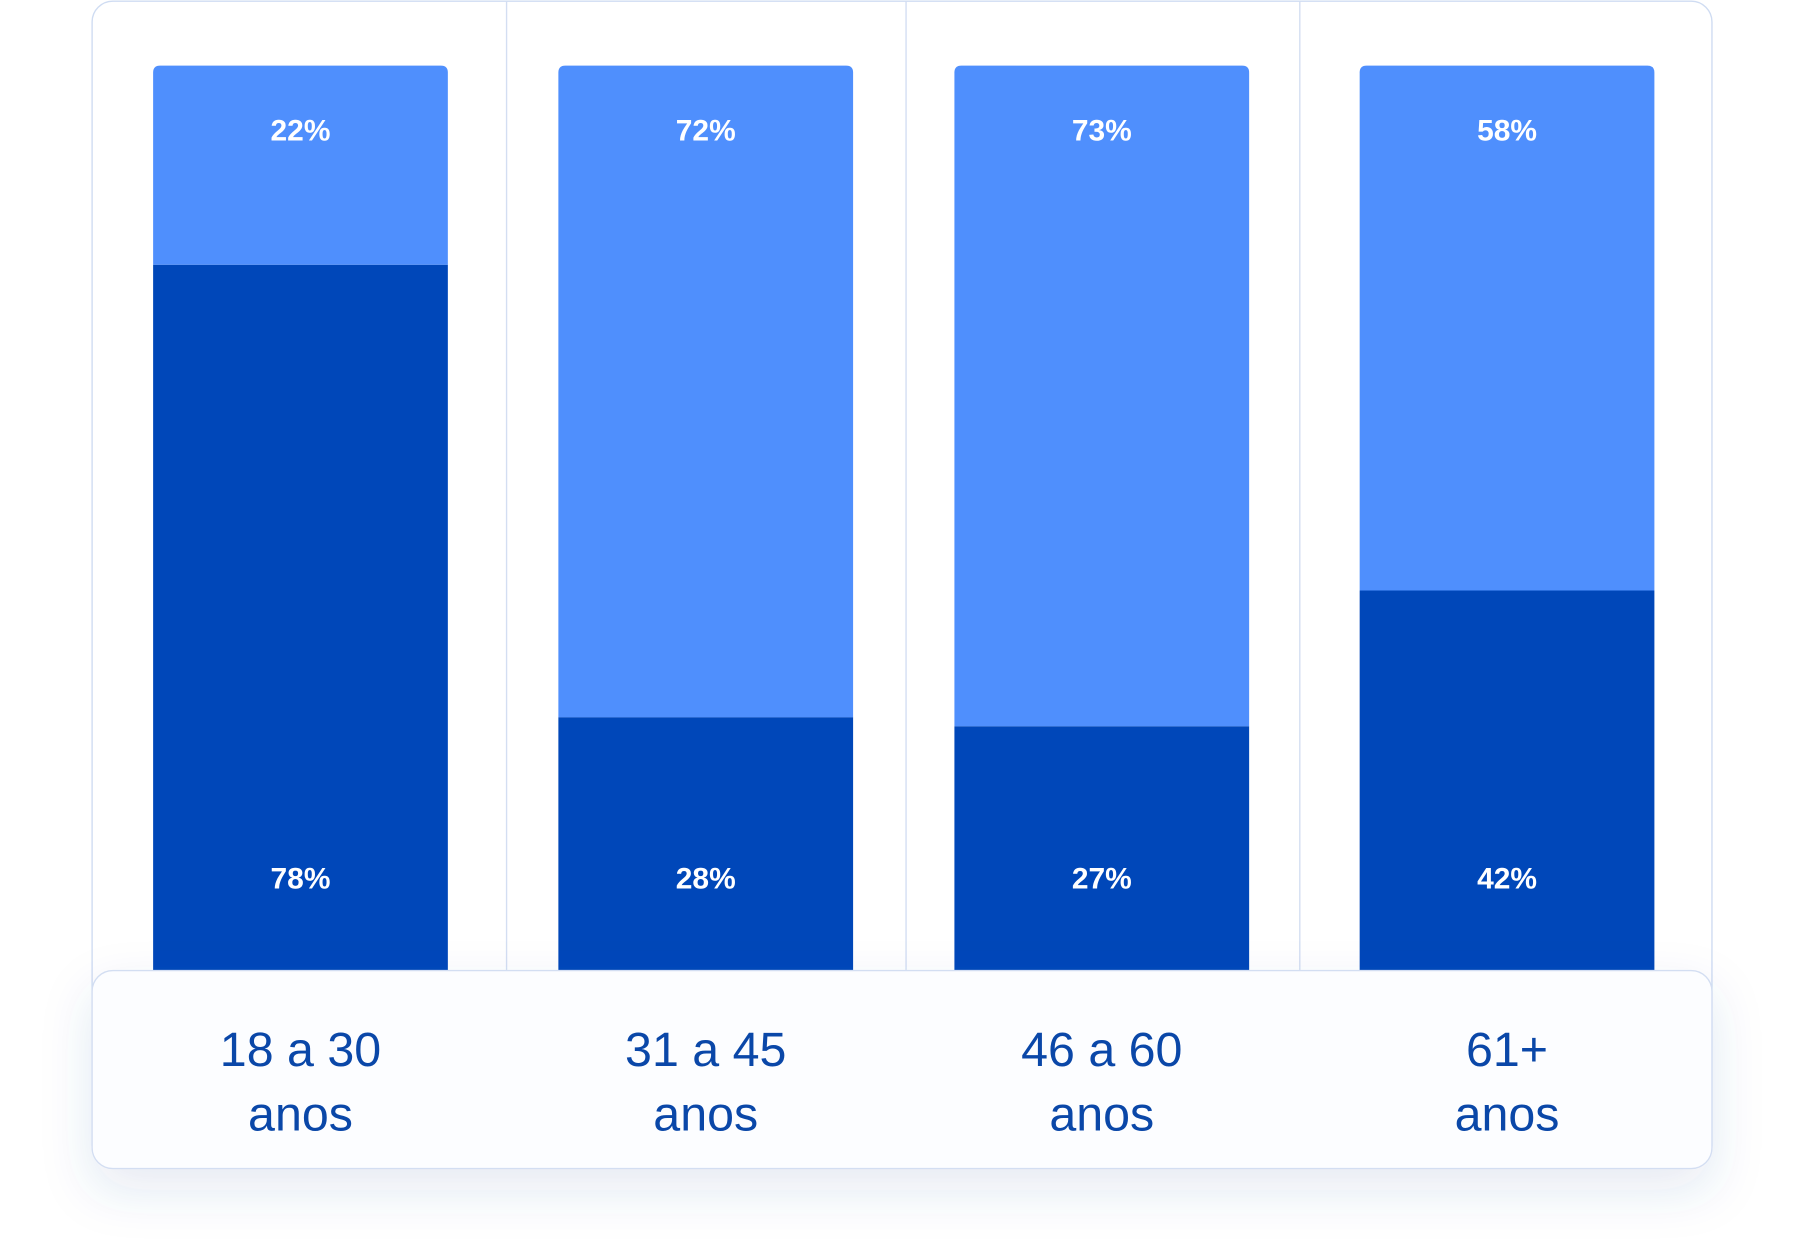  I want to click on category-label: 46 a 60 anos, so click(1102, 1081).